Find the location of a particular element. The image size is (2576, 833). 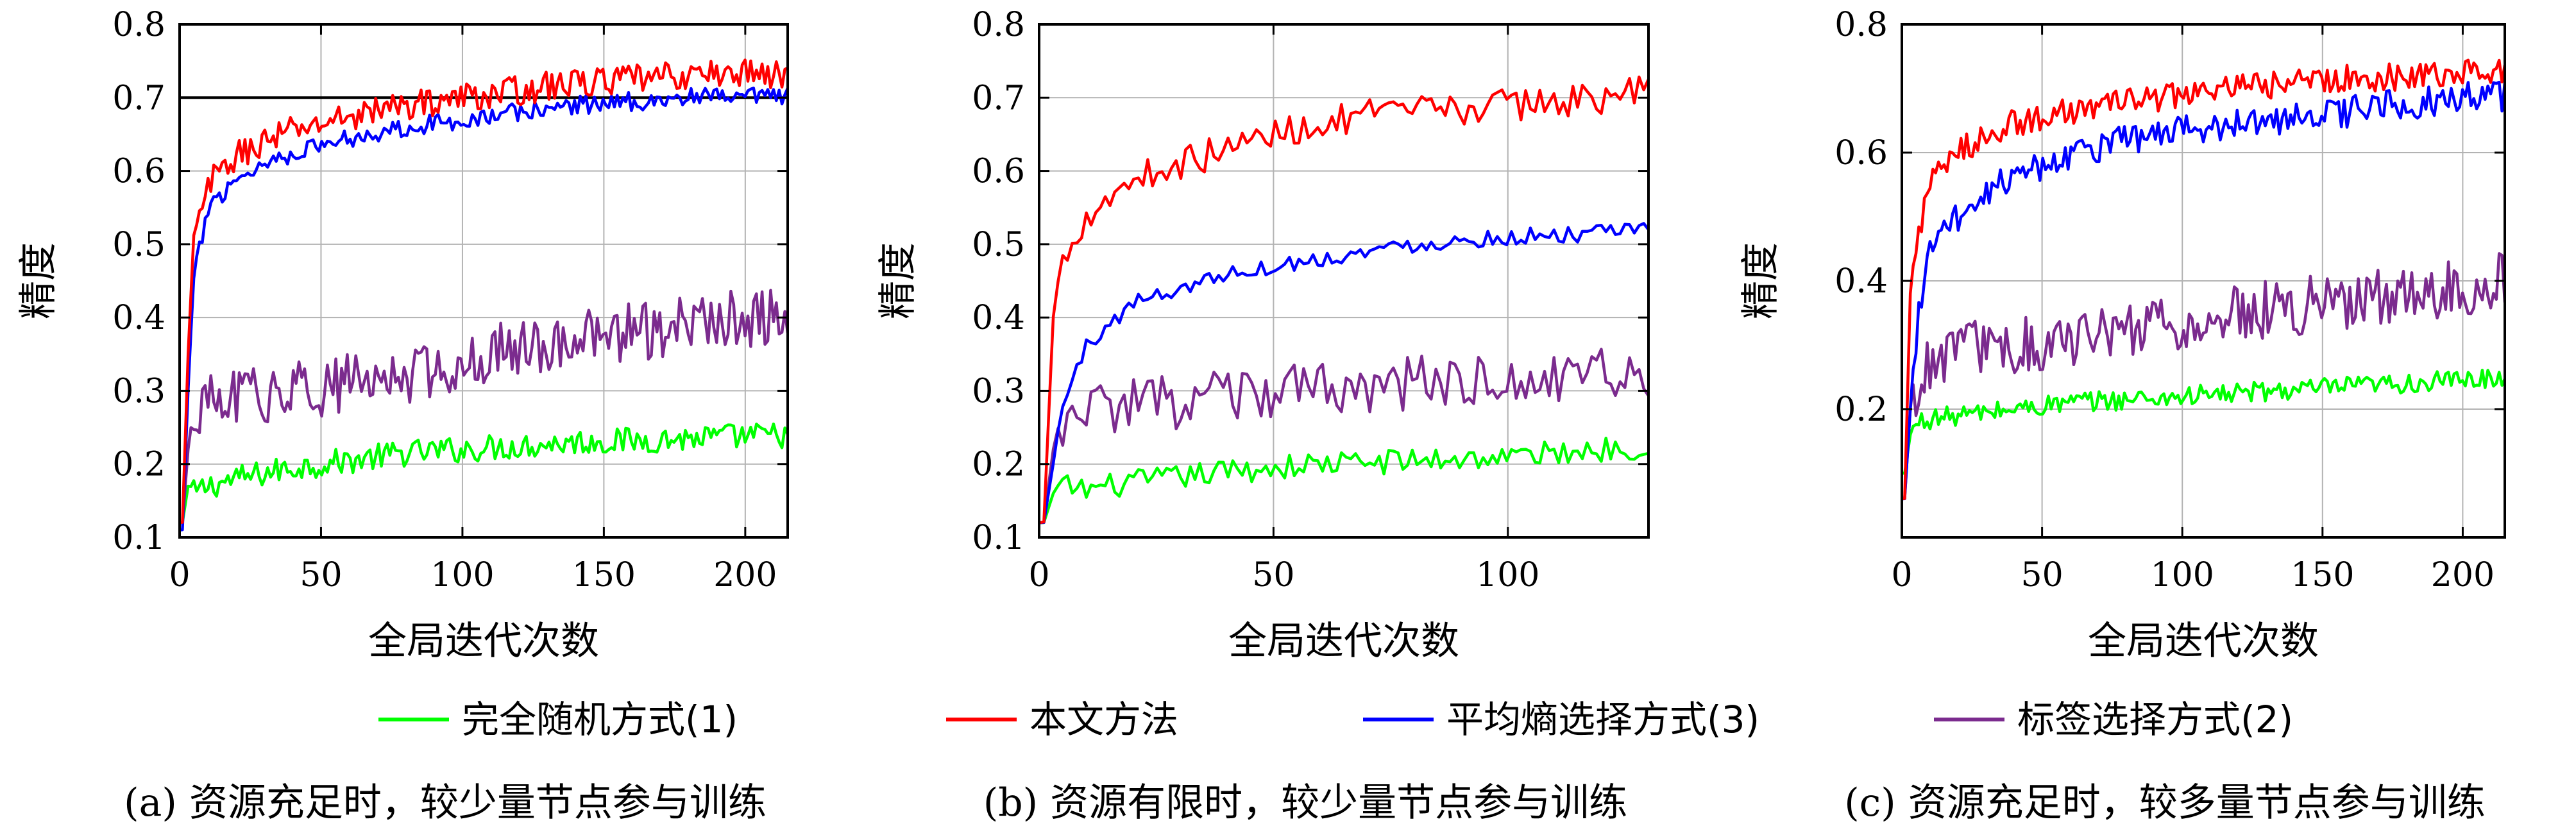

legend-item-entropy: 平均熵选择方式(3) is located at coordinates (1561, 719).